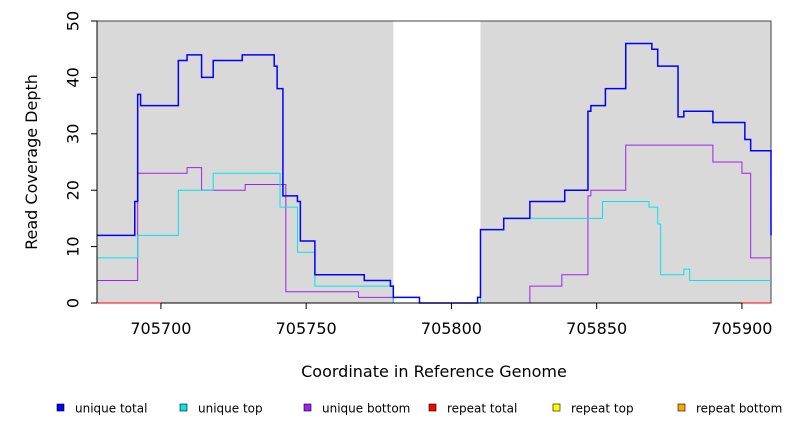 This screenshot has width=792, height=432. Describe the element at coordinates (183, 407) in the screenshot. I see `legend-swatch-unique-top` at that location.